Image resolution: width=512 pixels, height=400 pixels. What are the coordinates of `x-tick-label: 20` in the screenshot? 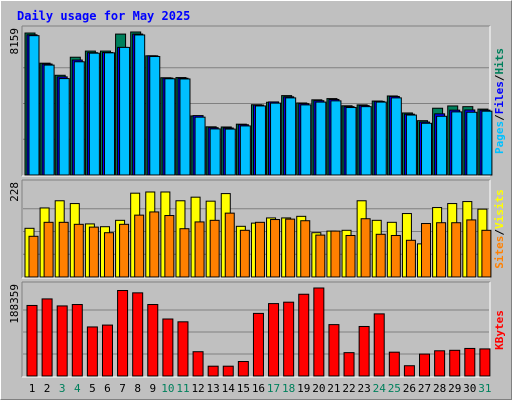 It's located at (318, 388).